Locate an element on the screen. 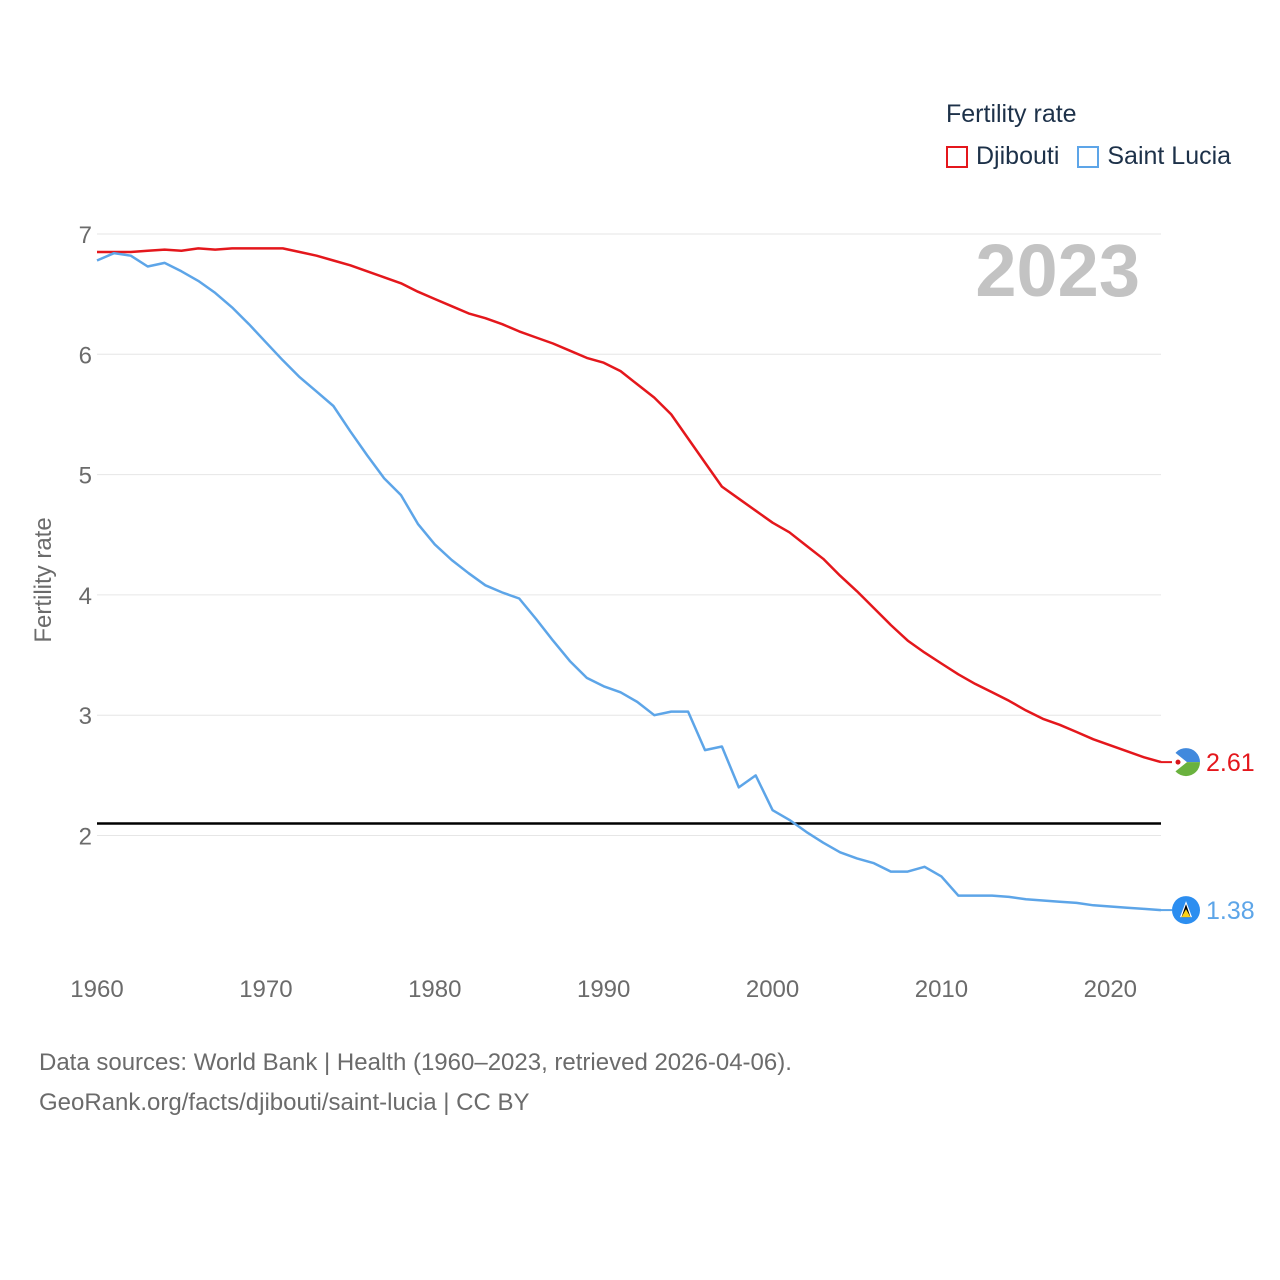  y-tick-labels: 2 3 4 5 6 7 is located at coordinates (85, 536).